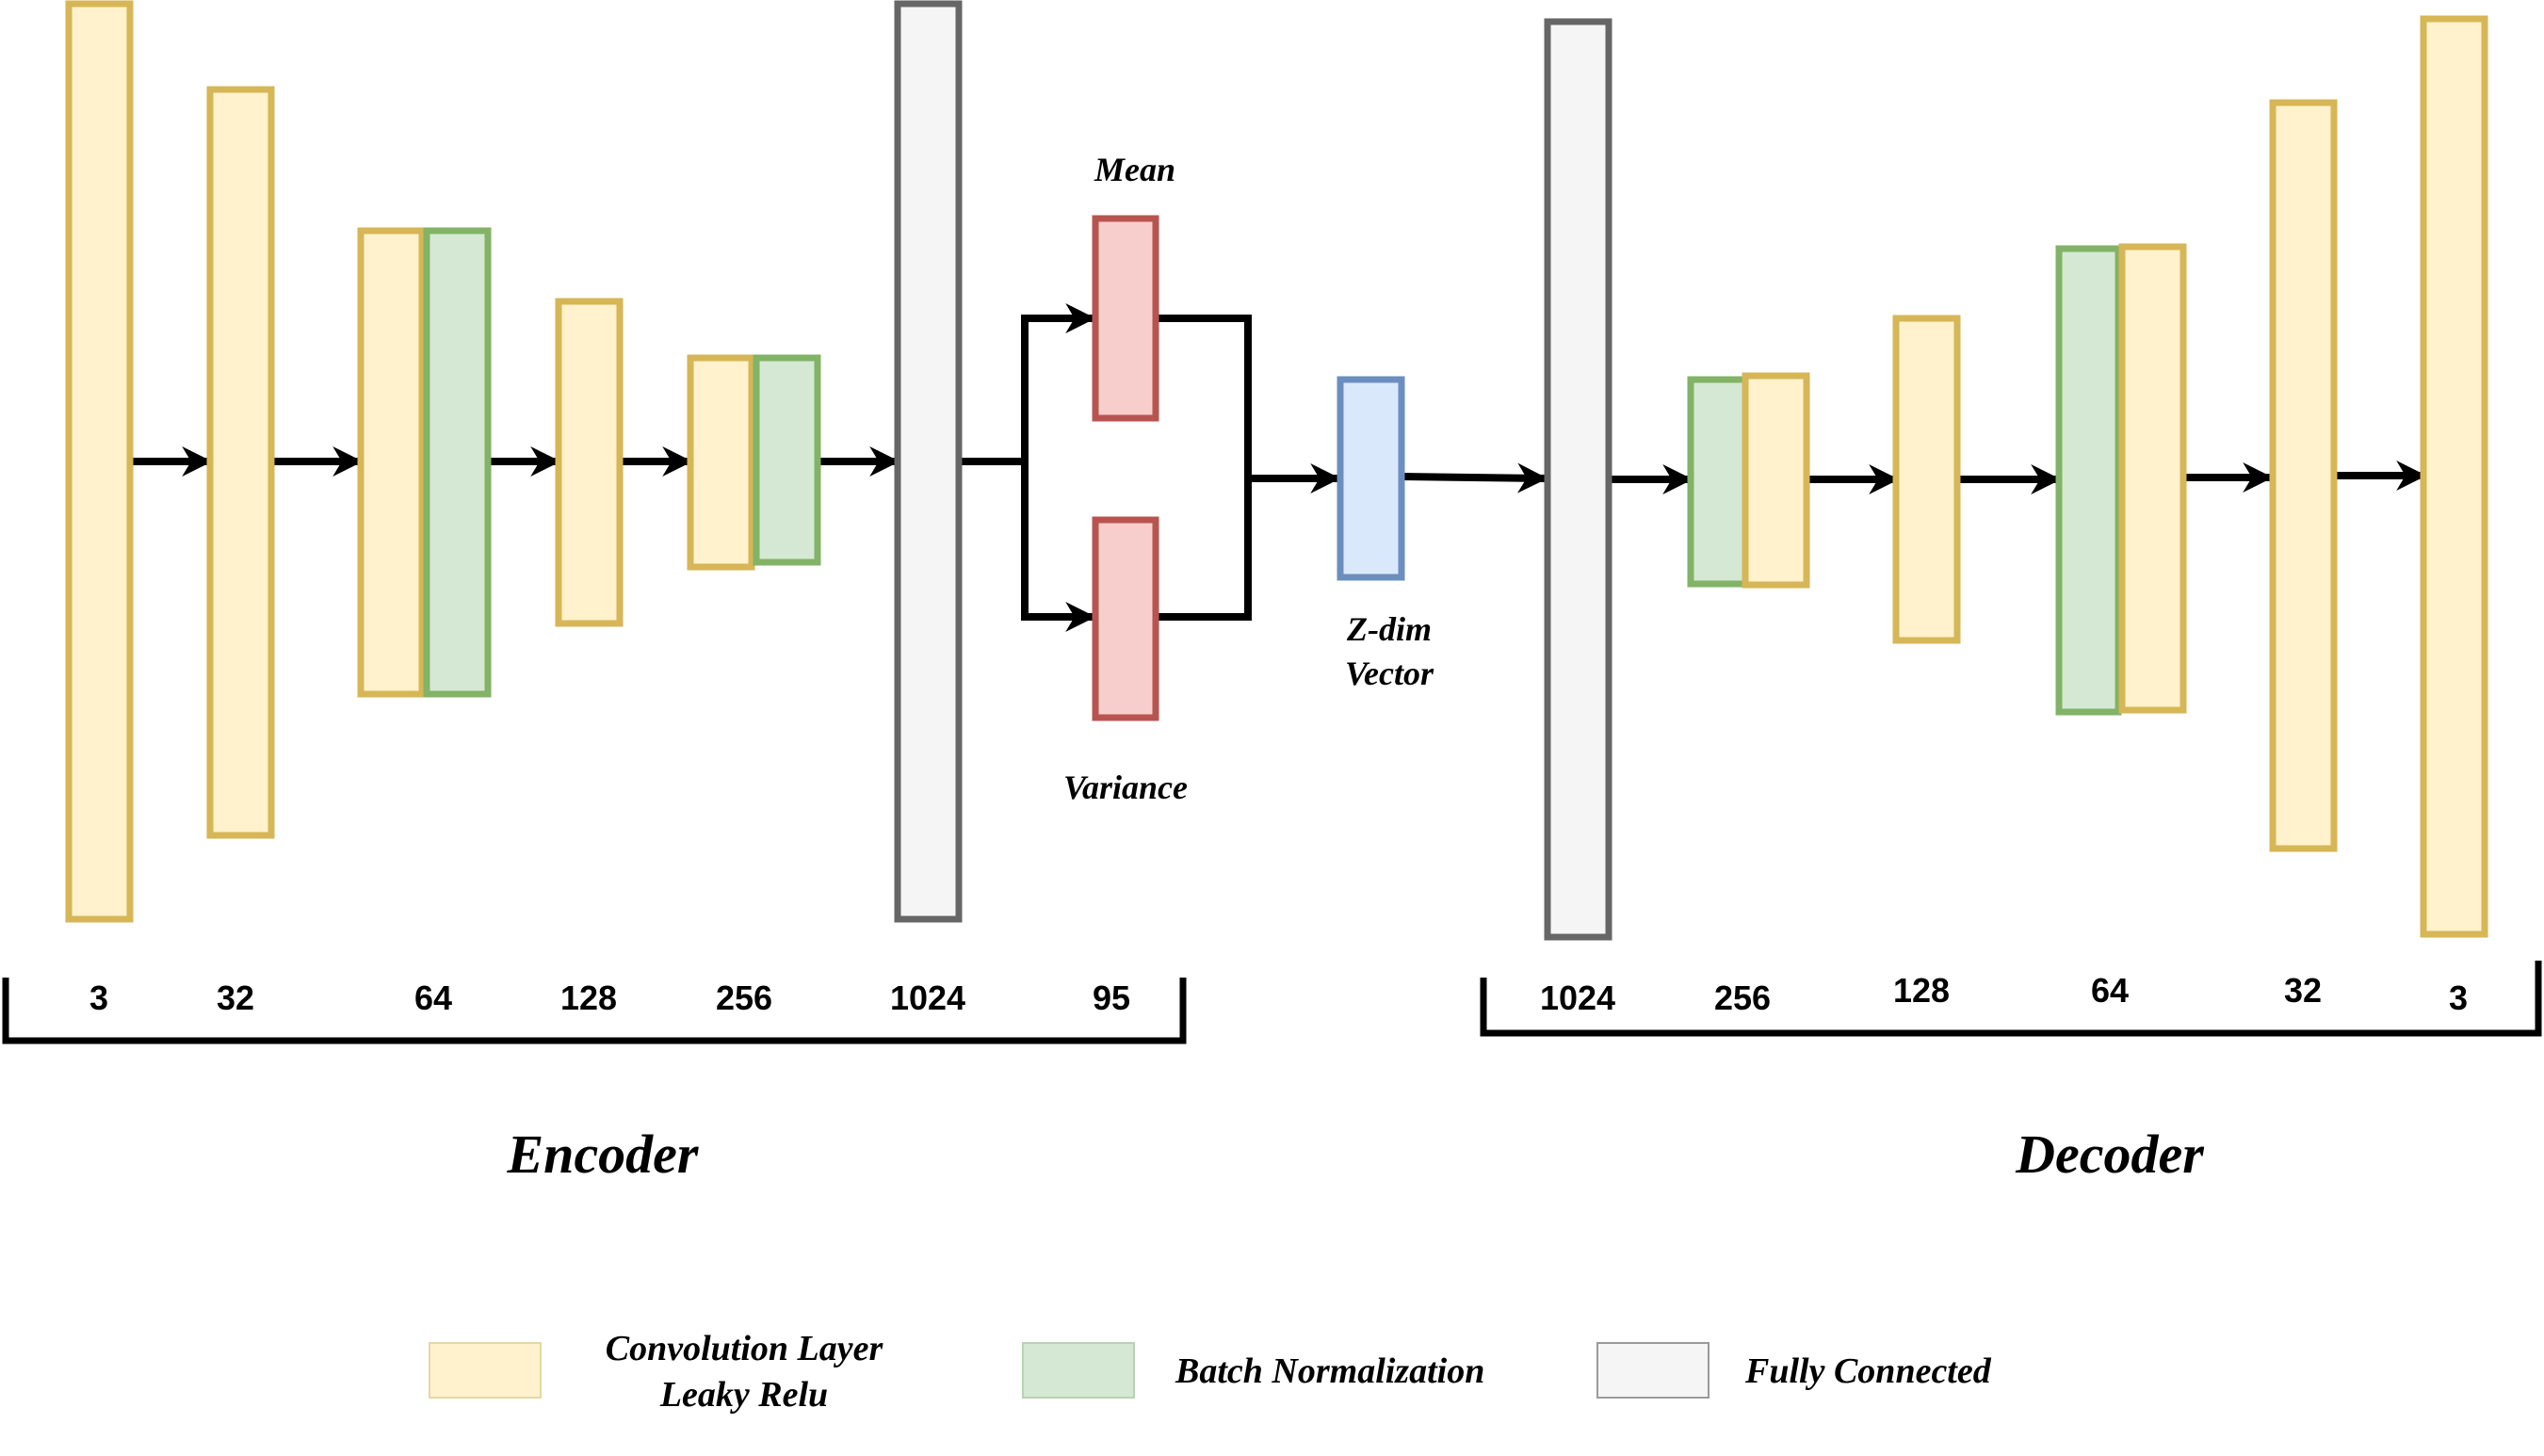 The width and height of the screenshot is (2544, 1456). I want to click on variance-label: Variance, so click(1125, 787).